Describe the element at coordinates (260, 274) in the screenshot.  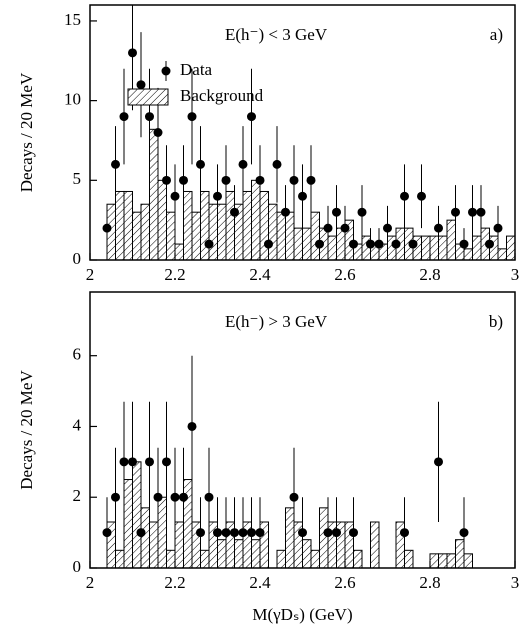
I see `x-tick-label: 2.4` at that location.